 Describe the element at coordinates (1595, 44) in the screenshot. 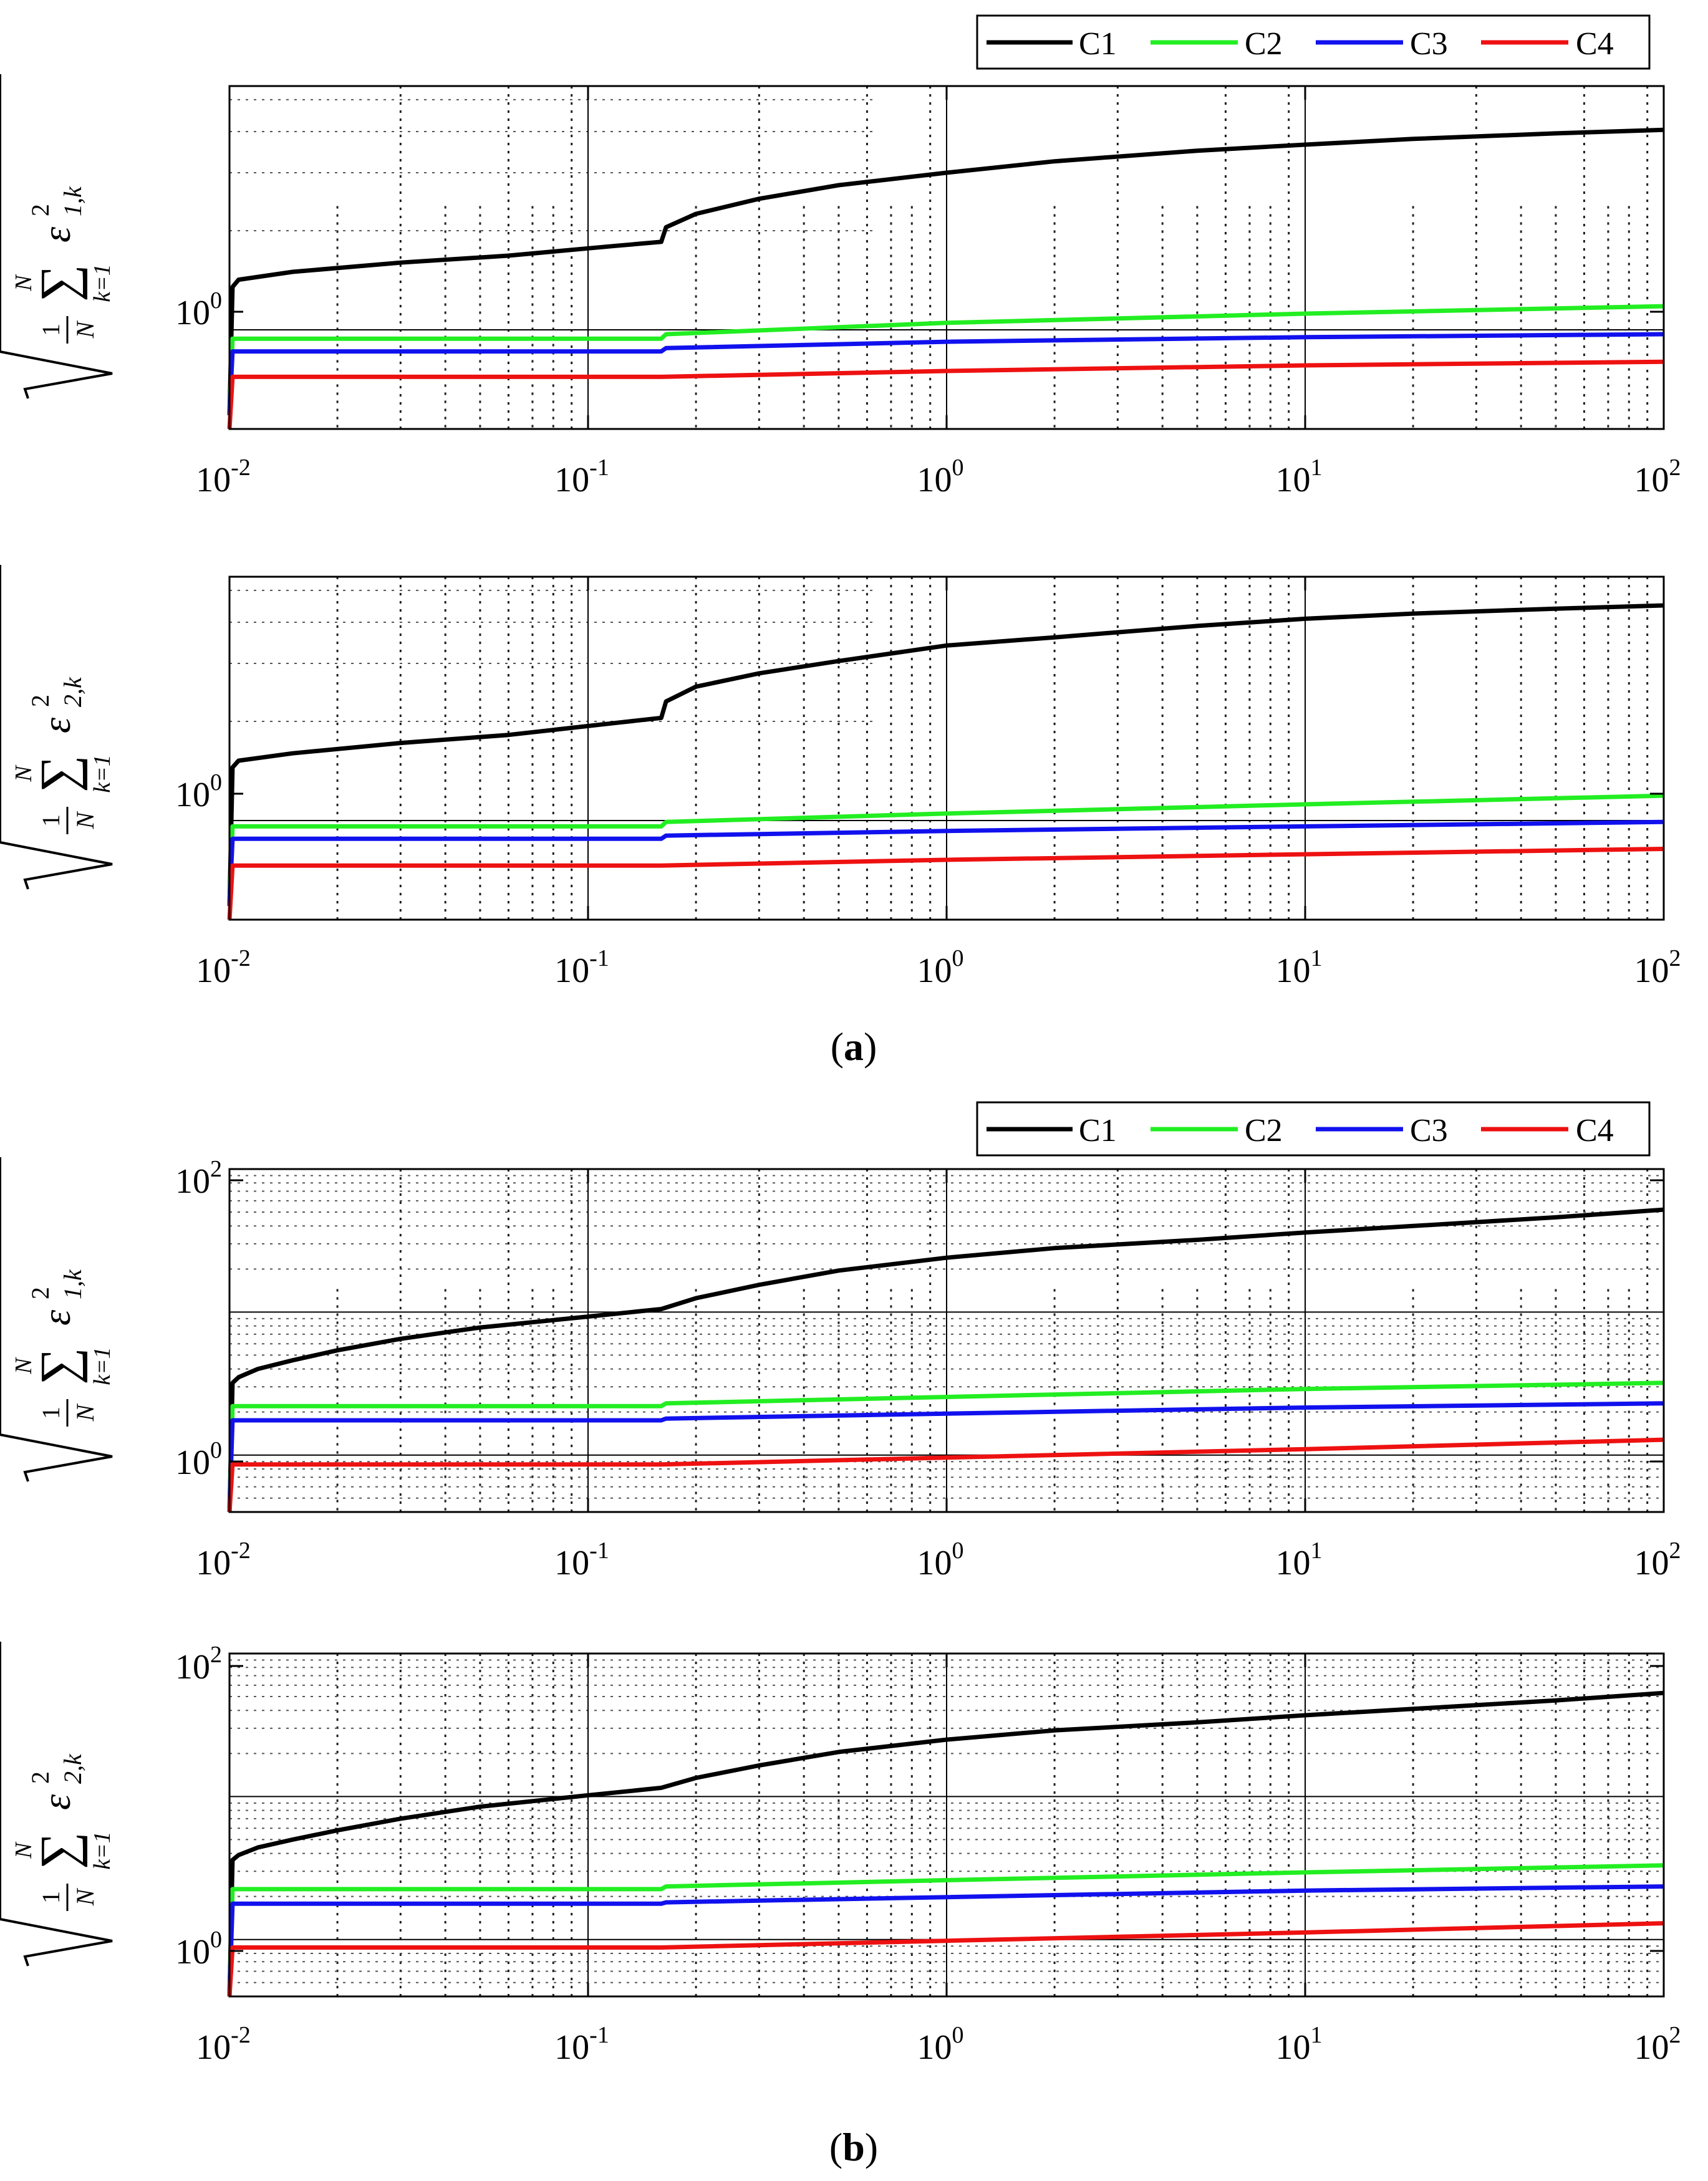

I see `legend-a-label-c4: C4` at that location.